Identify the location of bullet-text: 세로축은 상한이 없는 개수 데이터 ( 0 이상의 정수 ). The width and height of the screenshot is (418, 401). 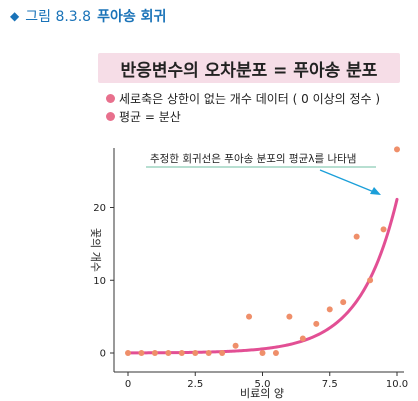
(250, 99).